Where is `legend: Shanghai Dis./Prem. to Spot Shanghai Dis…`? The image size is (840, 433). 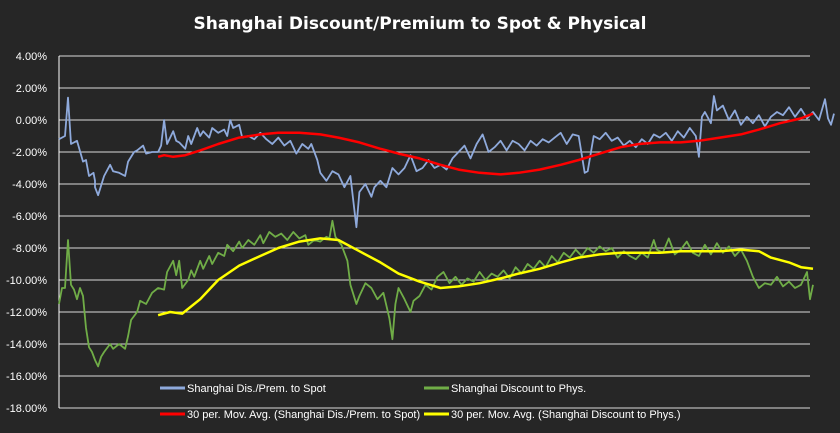 legend: Shanghai Dis./Prem. to Spot Shanghai Dis… is located at coordinates (420, 402).